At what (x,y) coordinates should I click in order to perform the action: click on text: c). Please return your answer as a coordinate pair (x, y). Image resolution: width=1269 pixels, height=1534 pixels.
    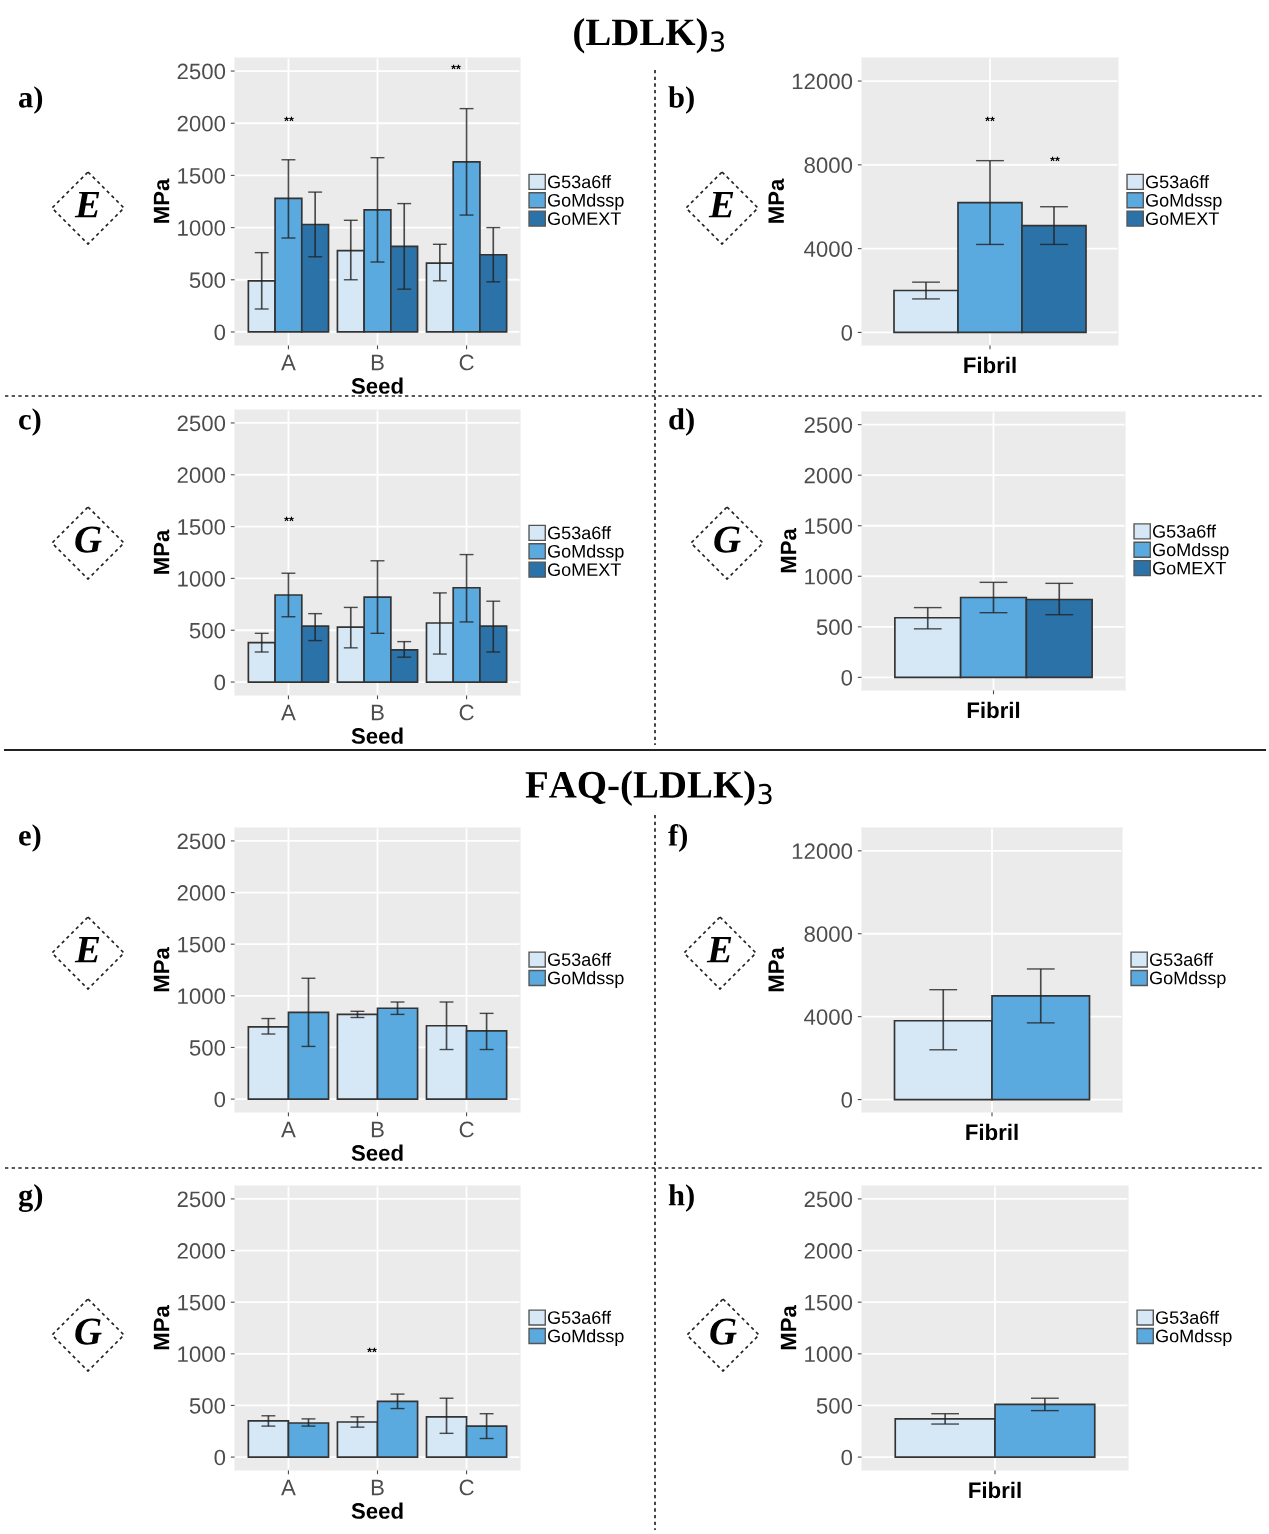
    Looking at the image, I should click on (30, 422).